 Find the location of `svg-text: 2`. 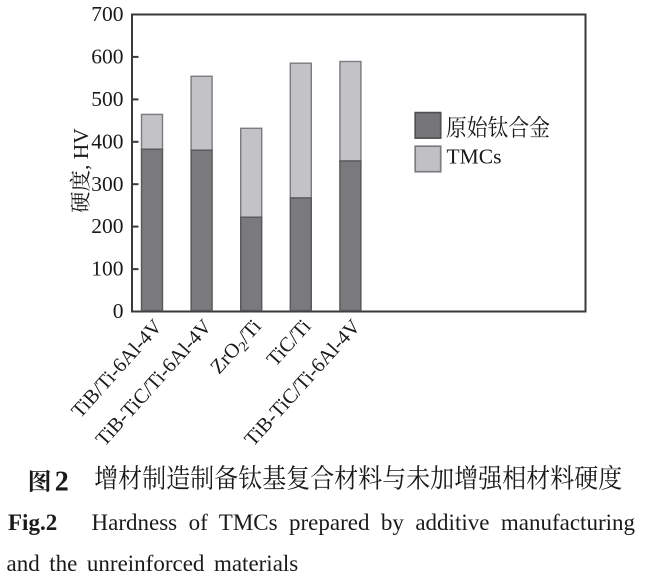

svg-text: 2 is located at coordinates (62, 482).